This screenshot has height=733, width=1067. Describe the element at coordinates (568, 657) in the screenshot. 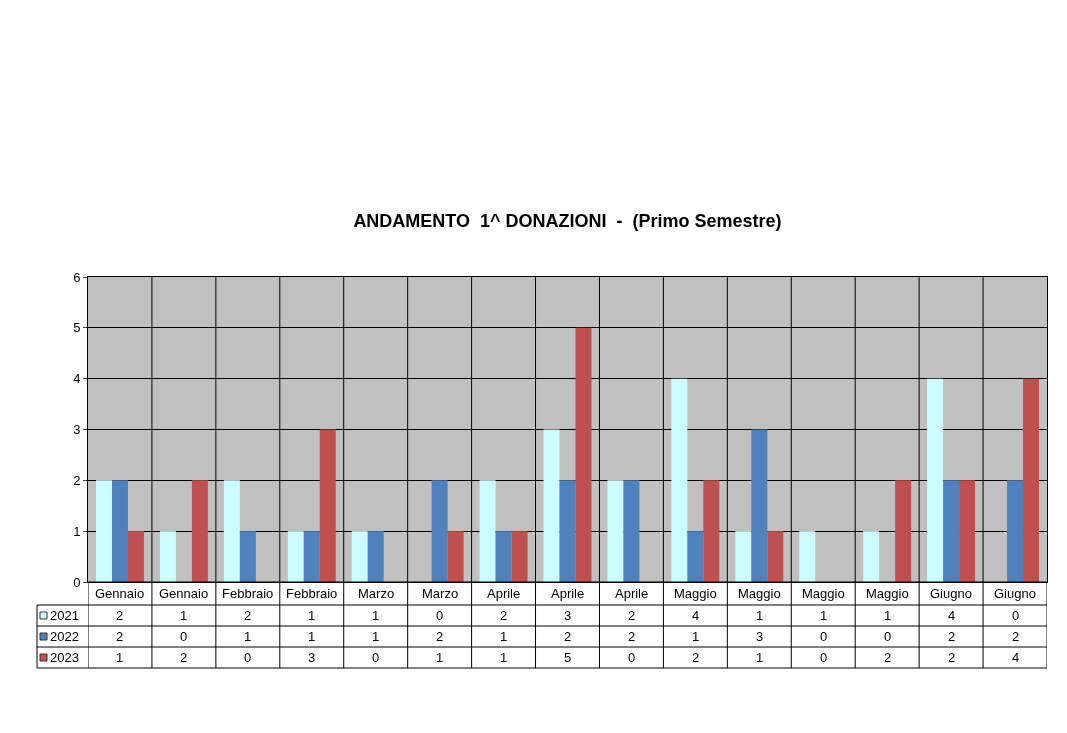

I see `data-label: 5` at that location.